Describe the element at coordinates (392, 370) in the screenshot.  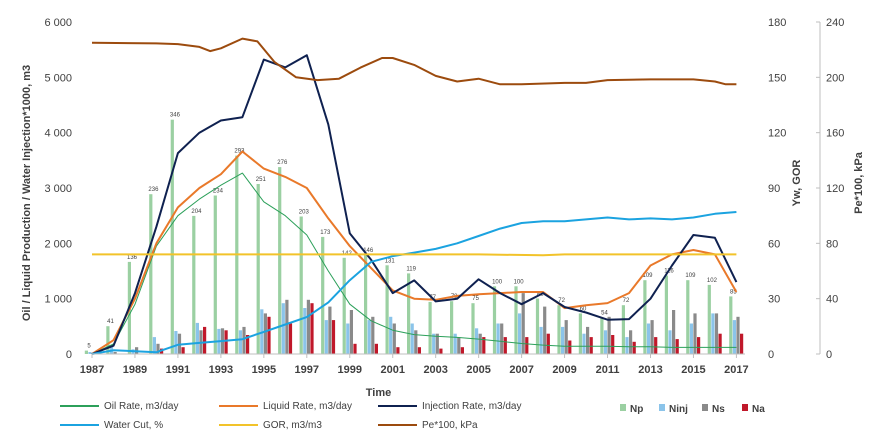
I see `x-tick-label: 2001` at that location.